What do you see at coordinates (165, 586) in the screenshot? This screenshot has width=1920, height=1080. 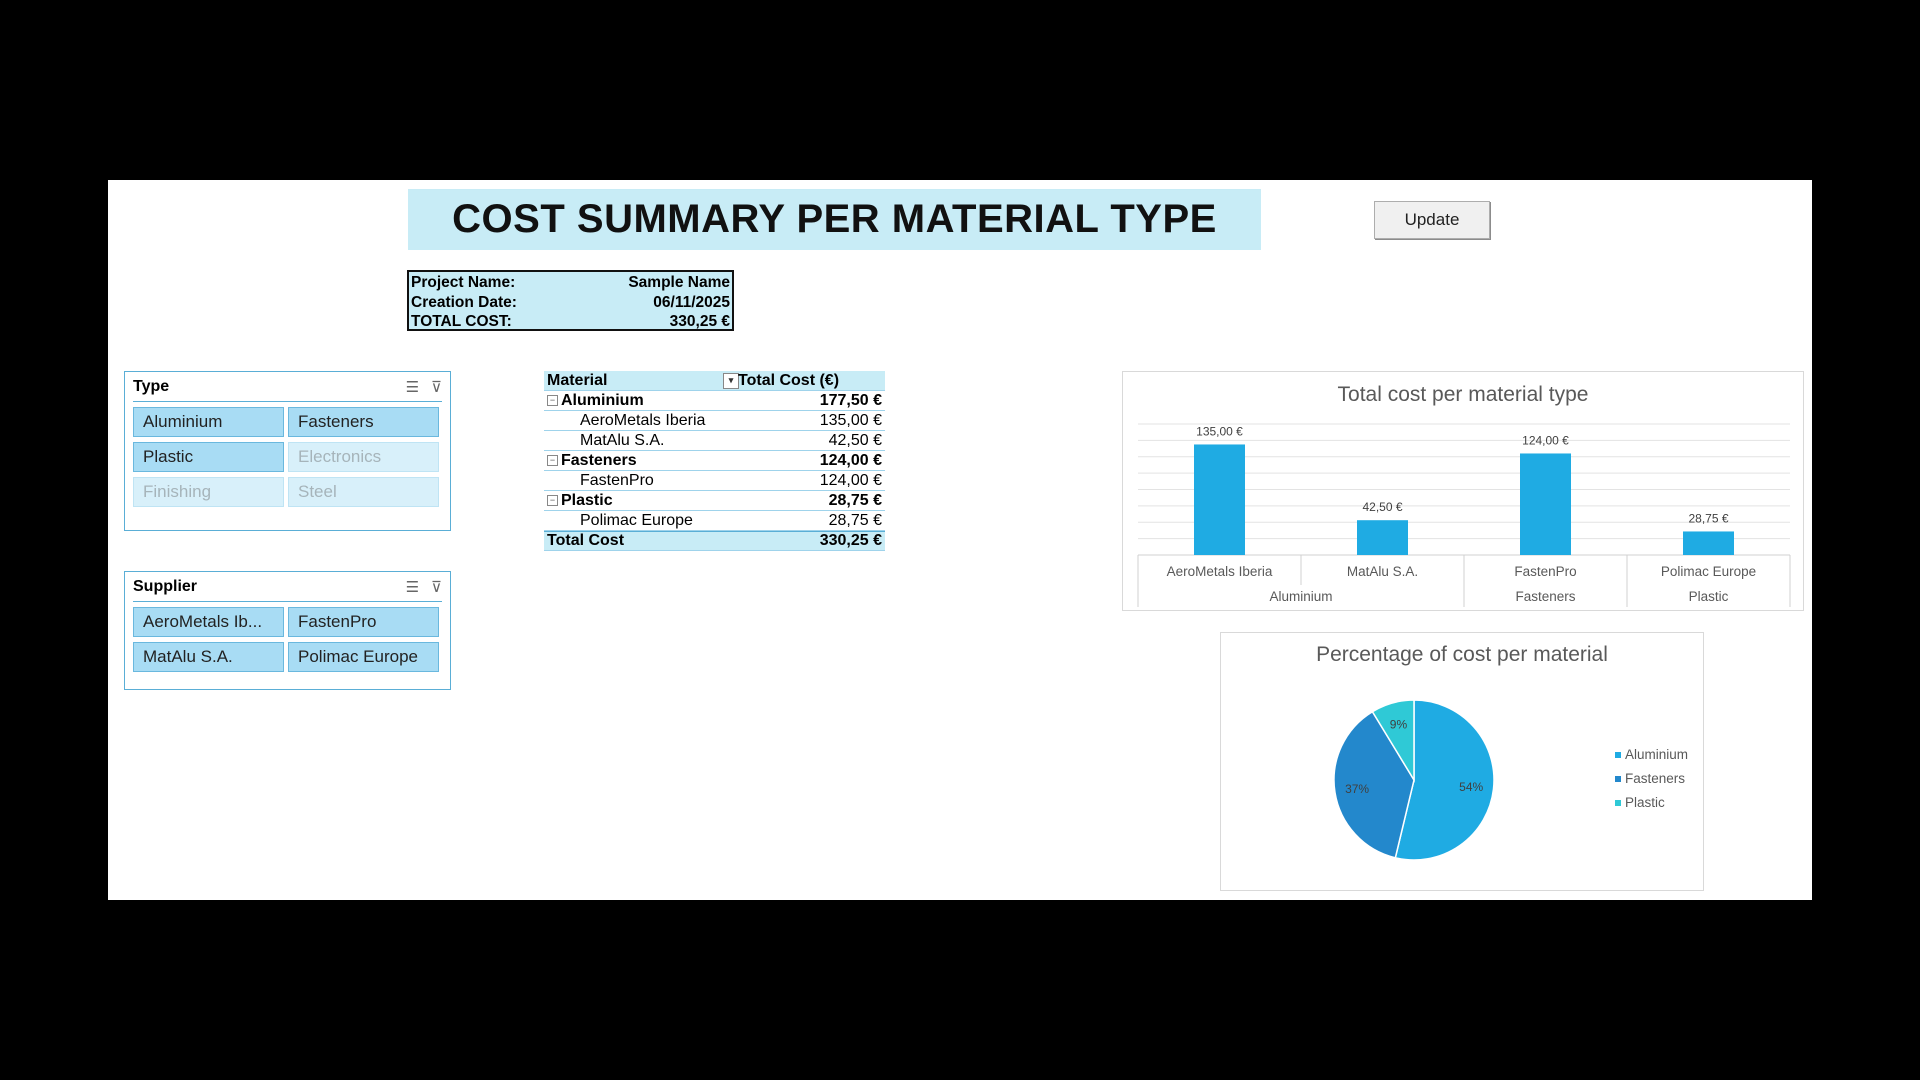 I see `supplier-slicer-title: Supplier` at bounding box center [165, 586].